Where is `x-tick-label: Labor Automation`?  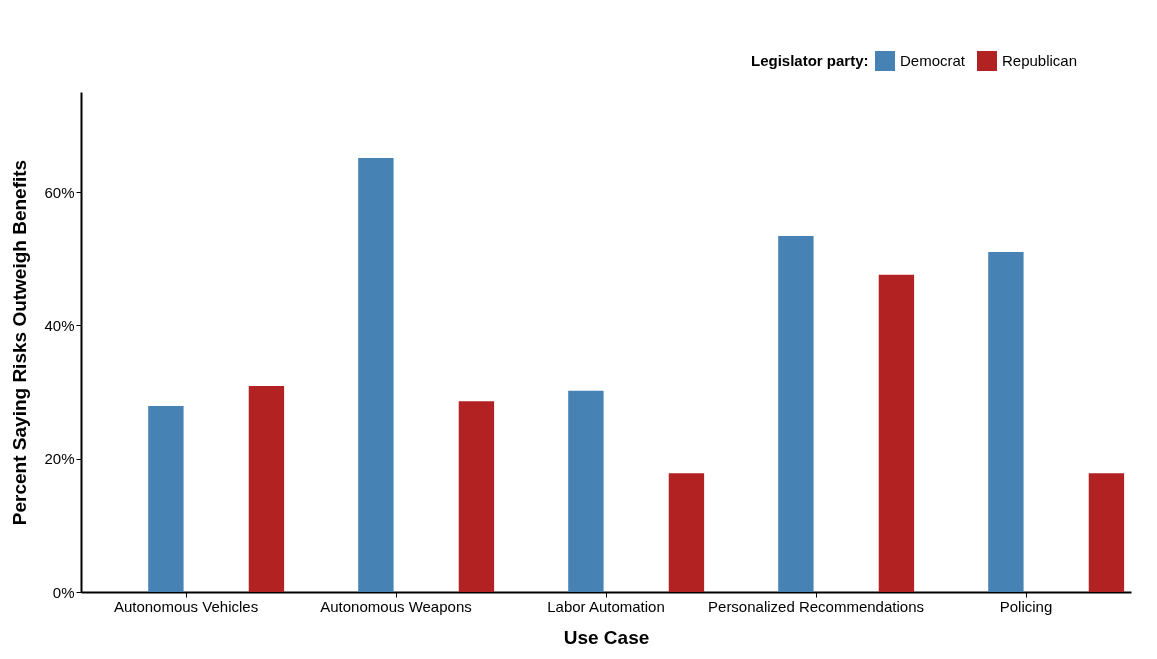
x-tick-label: Labor Automation is located at coordinates (606, 606).